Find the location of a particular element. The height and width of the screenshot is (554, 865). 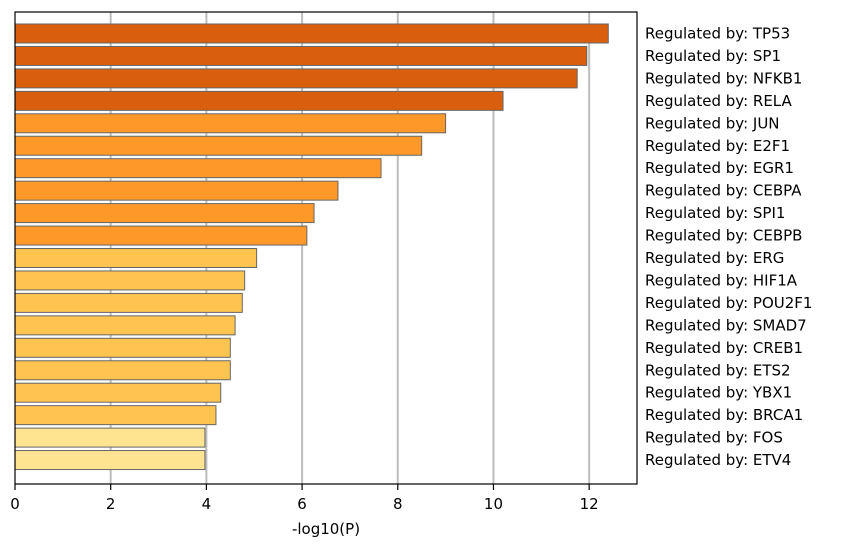

x-tick-label: 4 is located at coordinates (207, 504).